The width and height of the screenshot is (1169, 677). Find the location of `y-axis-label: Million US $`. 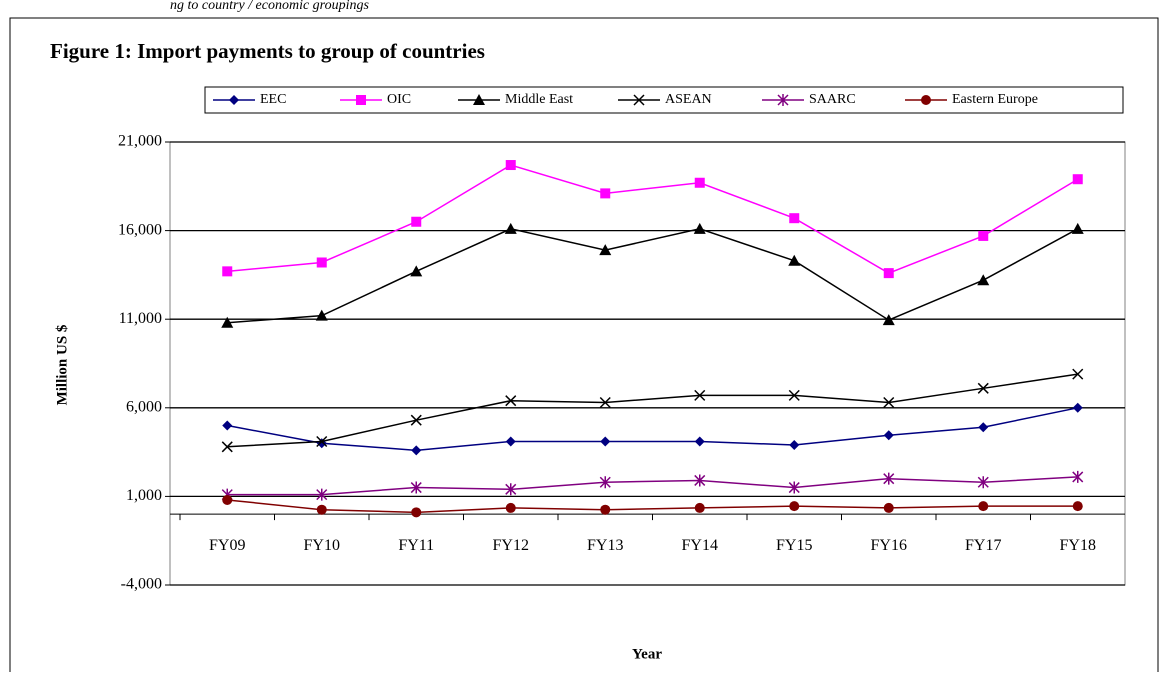

y-axis-label: Million US $ is located at coordinates (62, 364).